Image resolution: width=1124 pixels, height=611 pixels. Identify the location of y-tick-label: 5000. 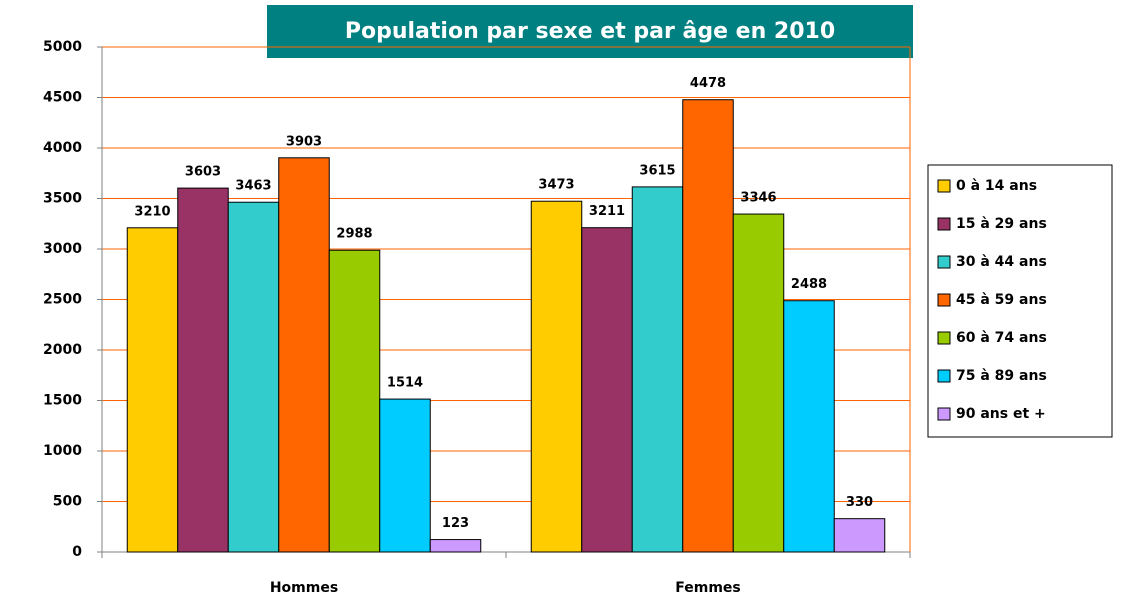
(62, 47).